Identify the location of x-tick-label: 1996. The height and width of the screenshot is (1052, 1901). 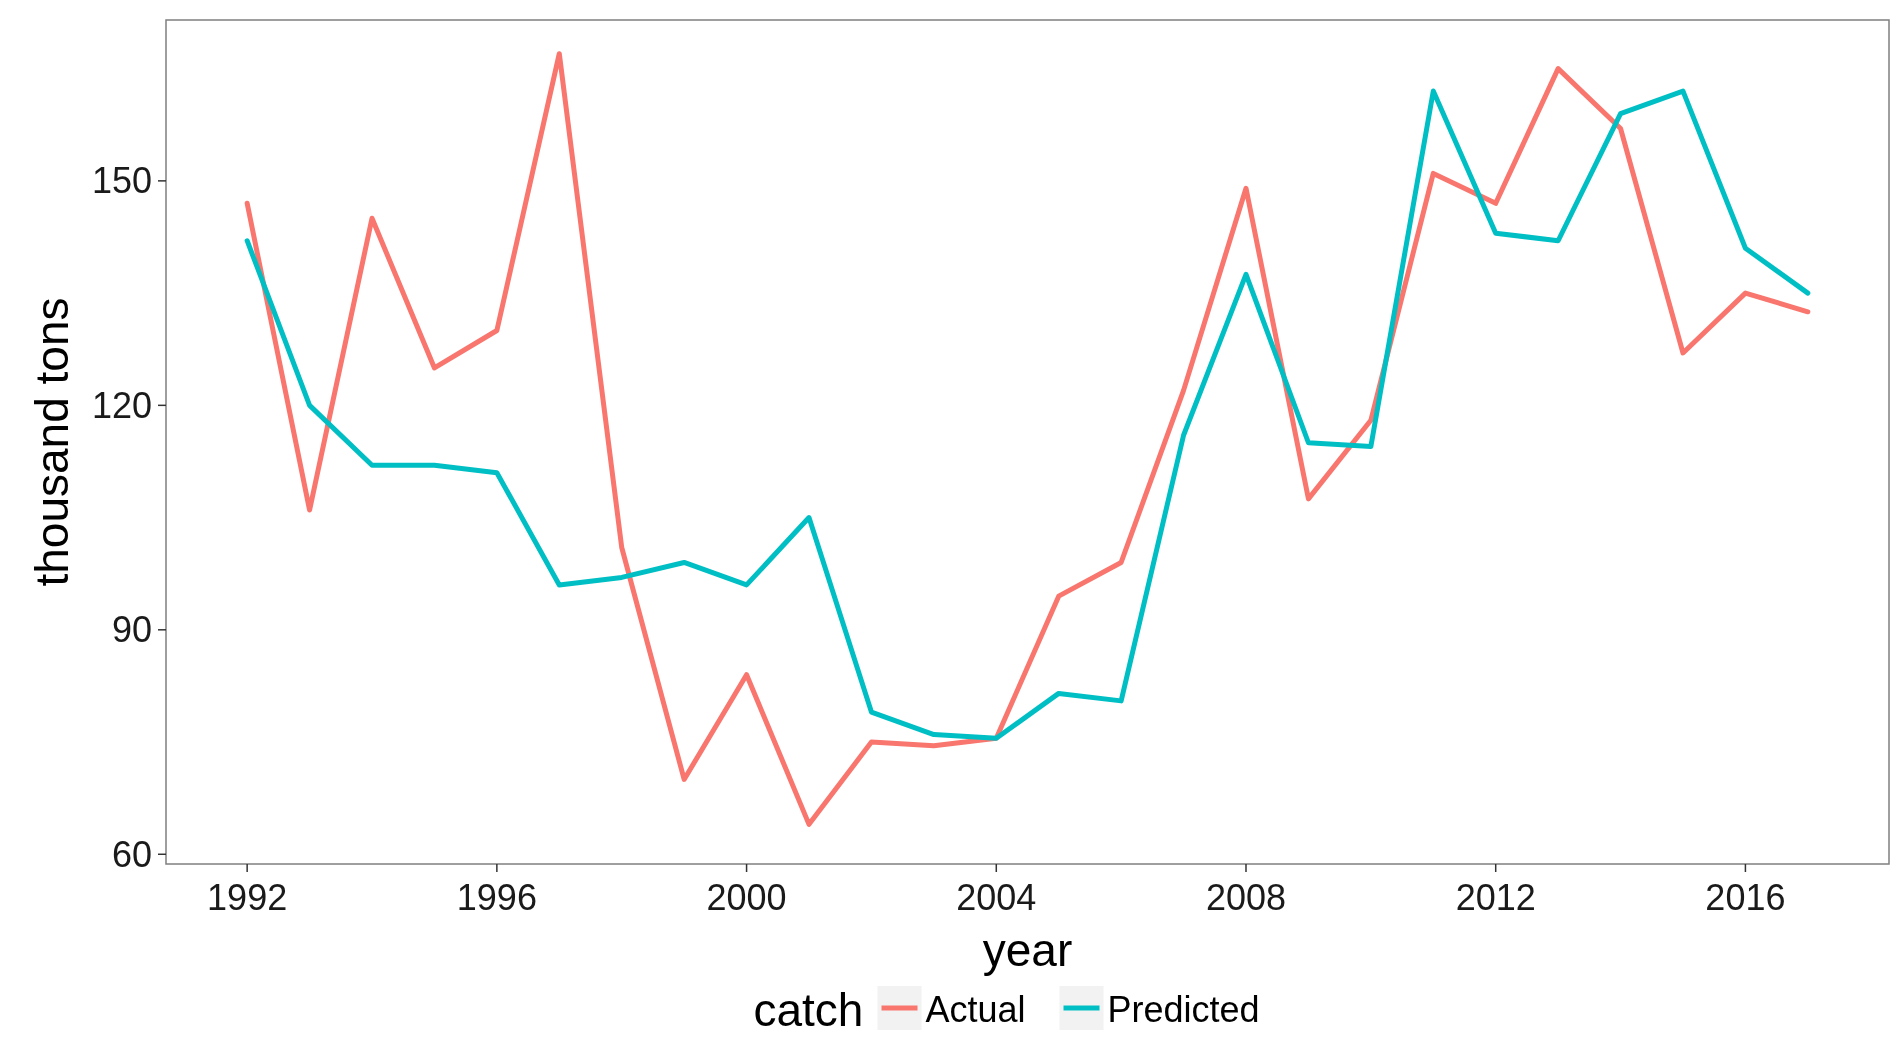
(496, 897).